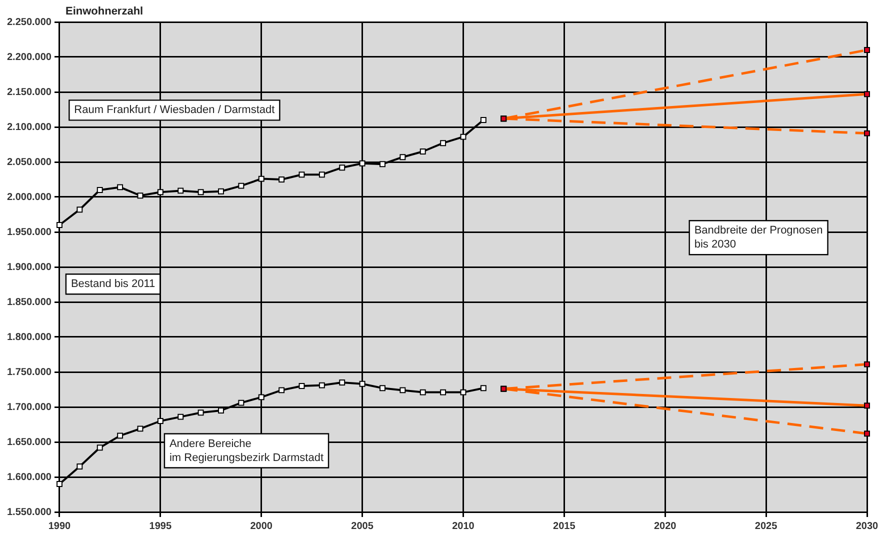 This screenshot has width=883, height=537. I want to click on y-tick-label: 1.650.000, so click(29, 442).